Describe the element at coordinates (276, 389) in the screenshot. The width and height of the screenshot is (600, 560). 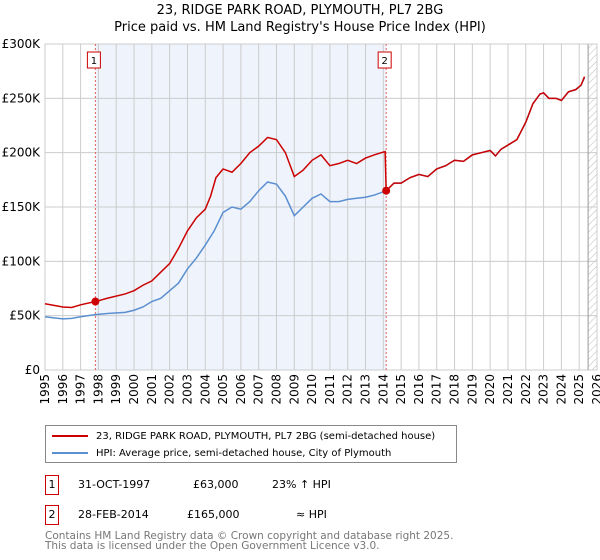
I see `x-tick-label: 2008` at that location.